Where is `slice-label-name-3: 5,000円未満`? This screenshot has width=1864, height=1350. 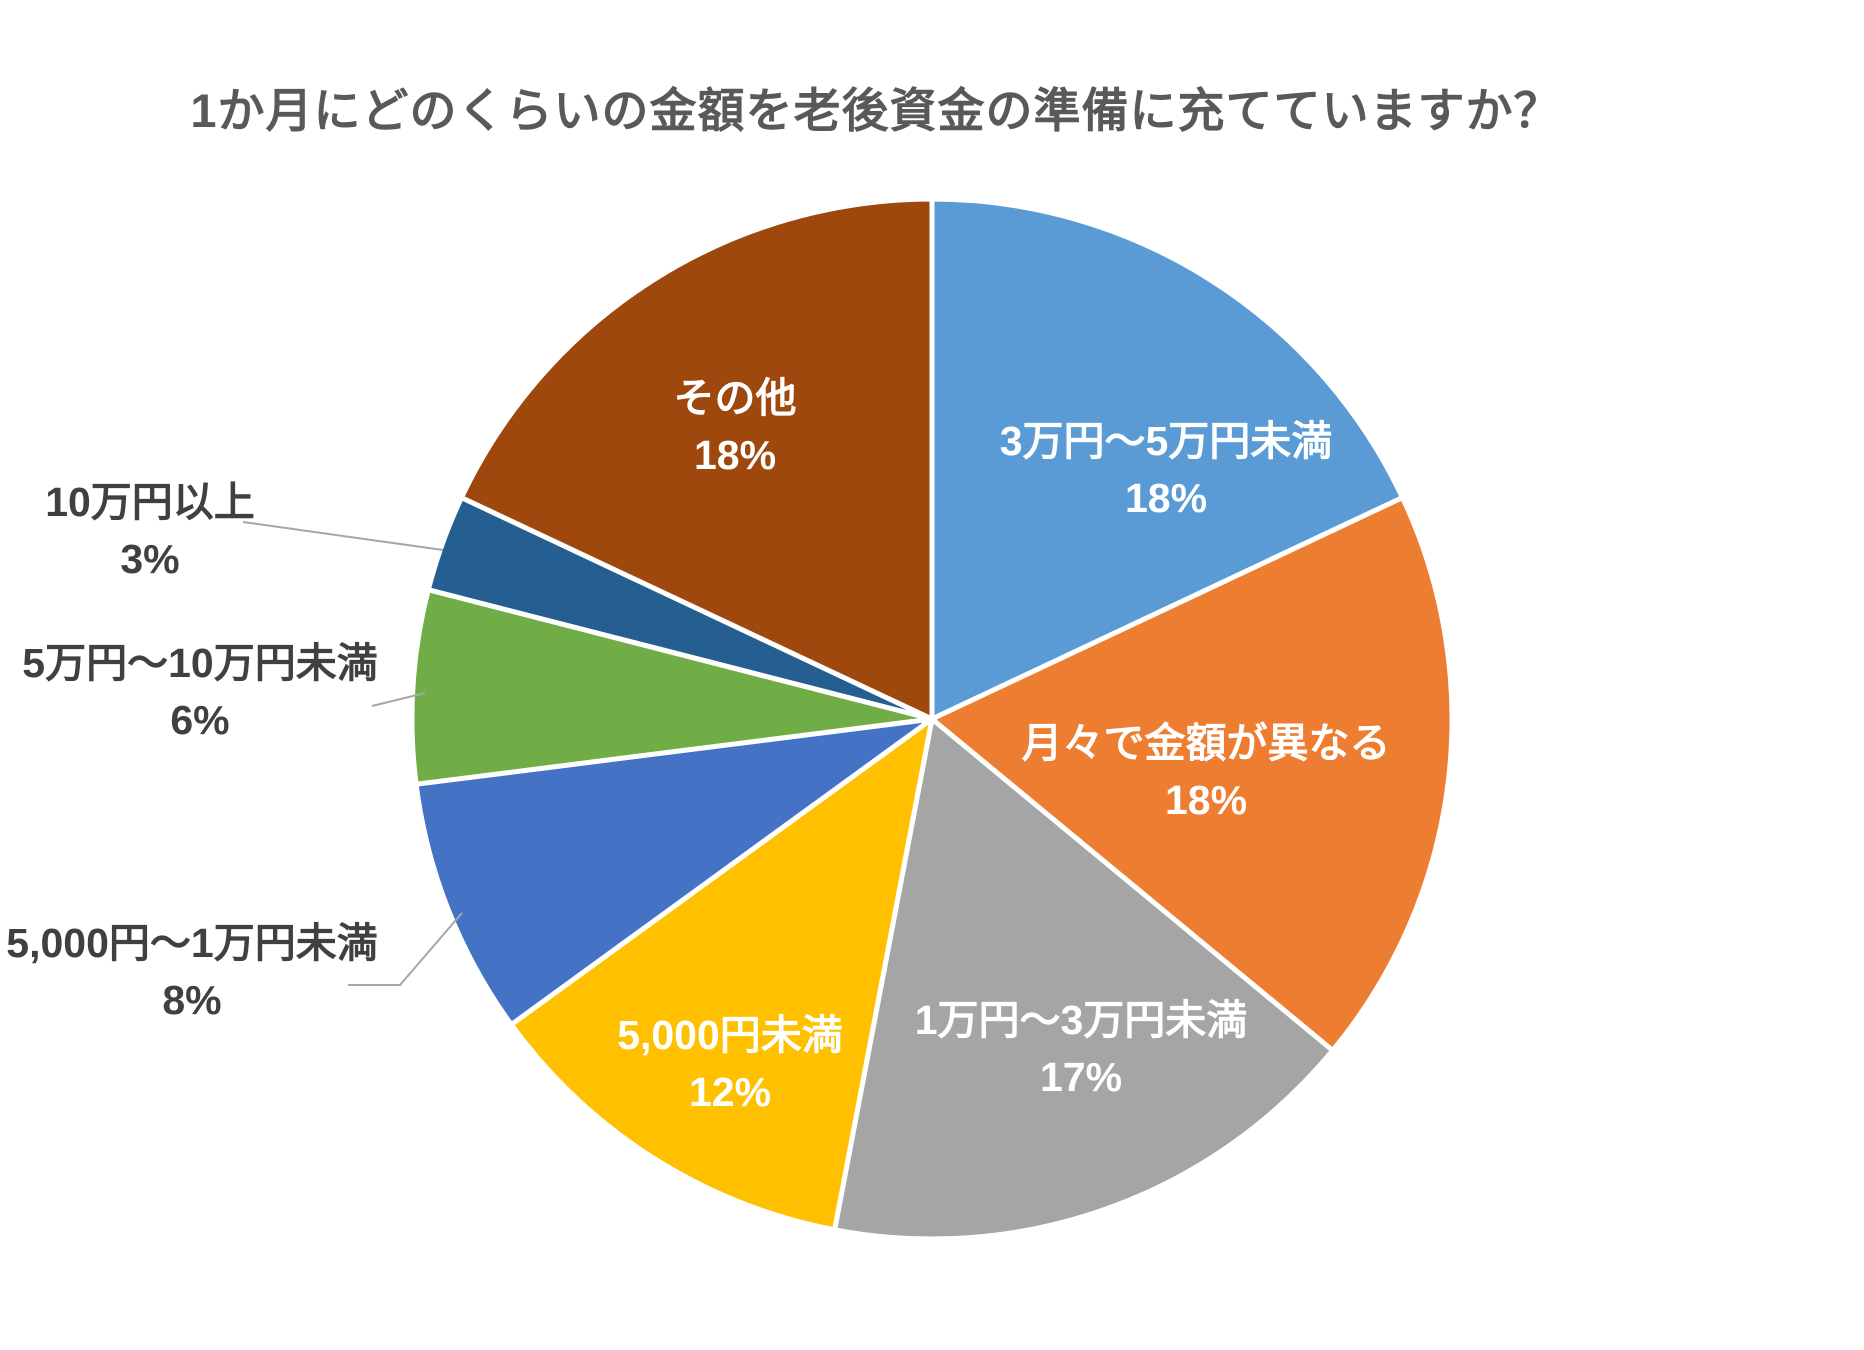 slice-label-name-3: 5,000円未満 is located at coordinates (730, 1035).